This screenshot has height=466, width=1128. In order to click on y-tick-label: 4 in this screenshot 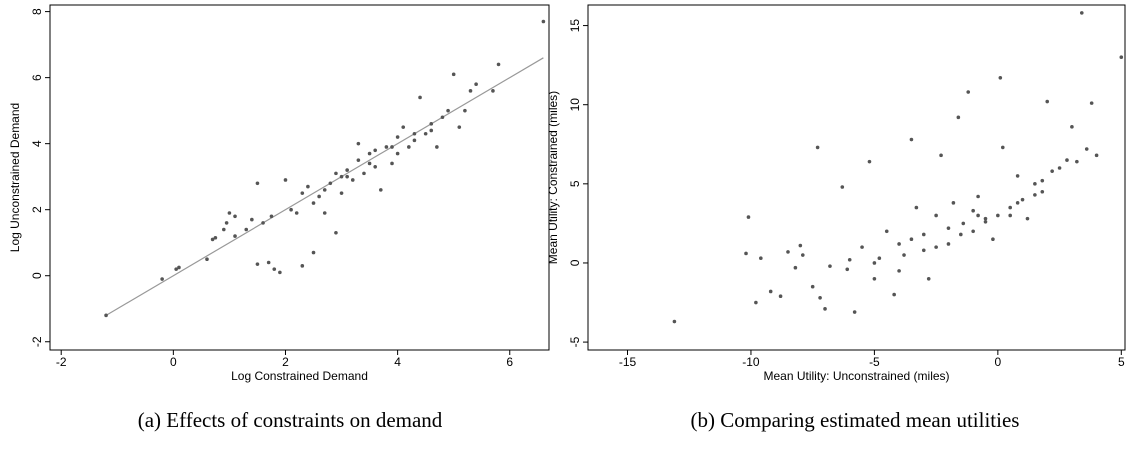, I will do `click(37, 143)`.